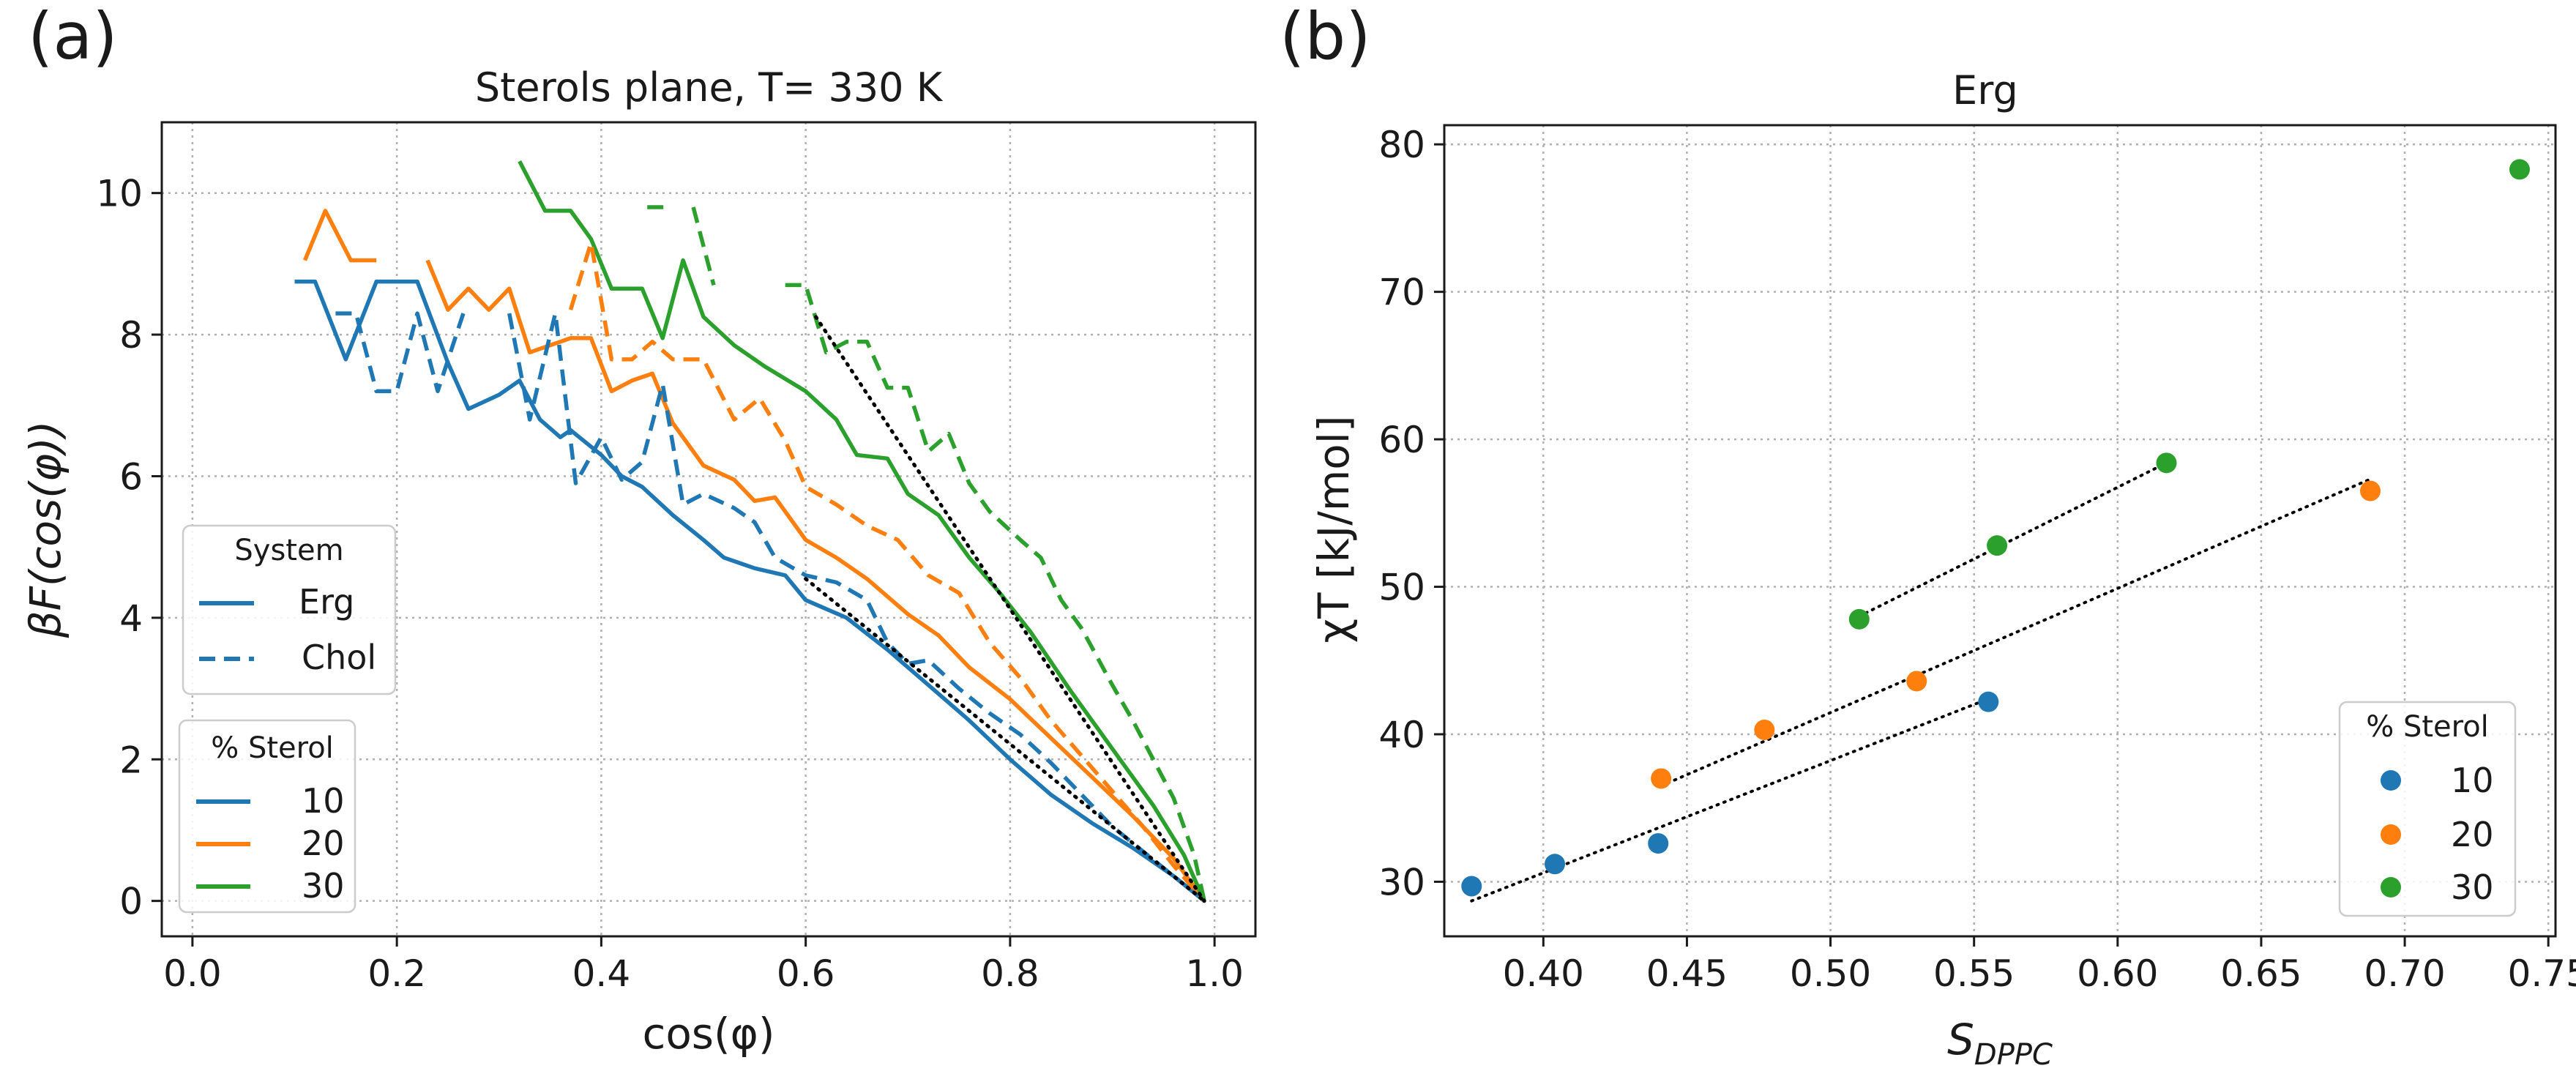 Image resolution: width=2576 pixels, height=1082 pixels. Describe the element at coordinates (709, 87) in the screenshot. I see `panel-a-title: Sterols plane, T= 330 K` at that location.